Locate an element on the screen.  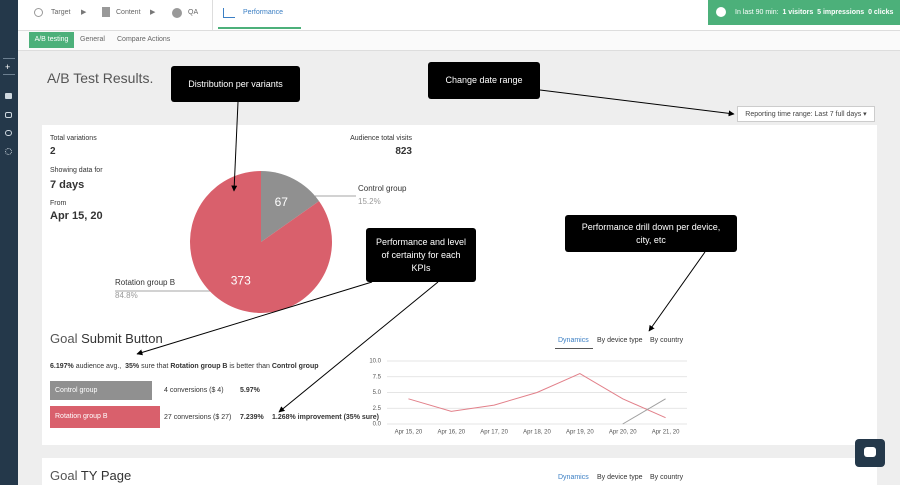
active-underline is located at coordinates (259, 28).